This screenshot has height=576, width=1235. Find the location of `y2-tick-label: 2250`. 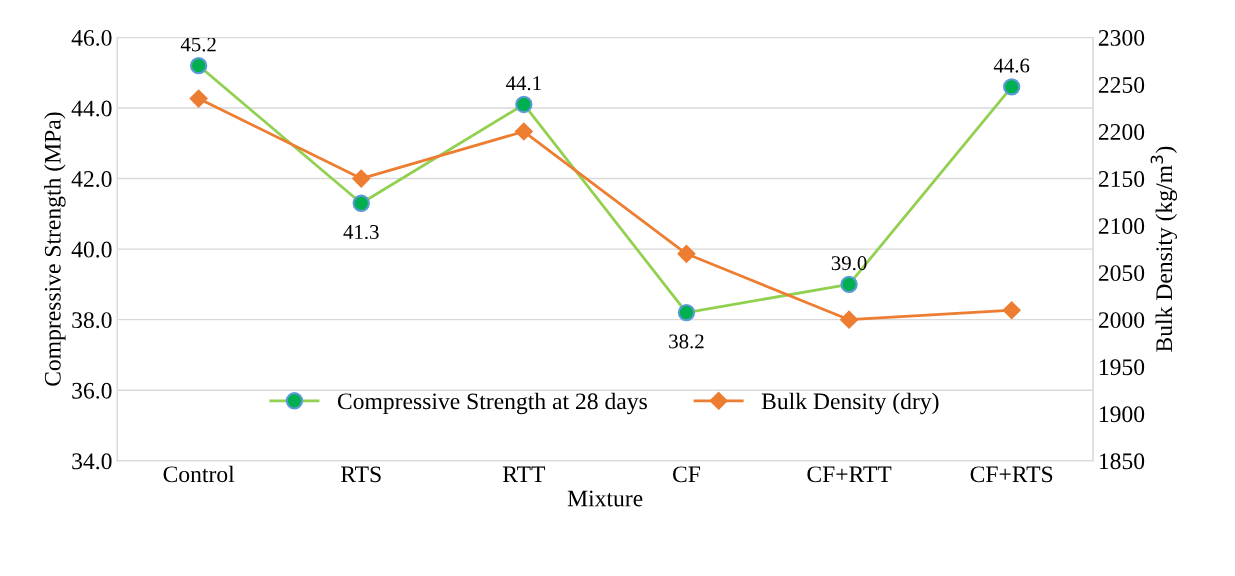

y2-tick-label: 2250 is located at coordinates (1121, 84).